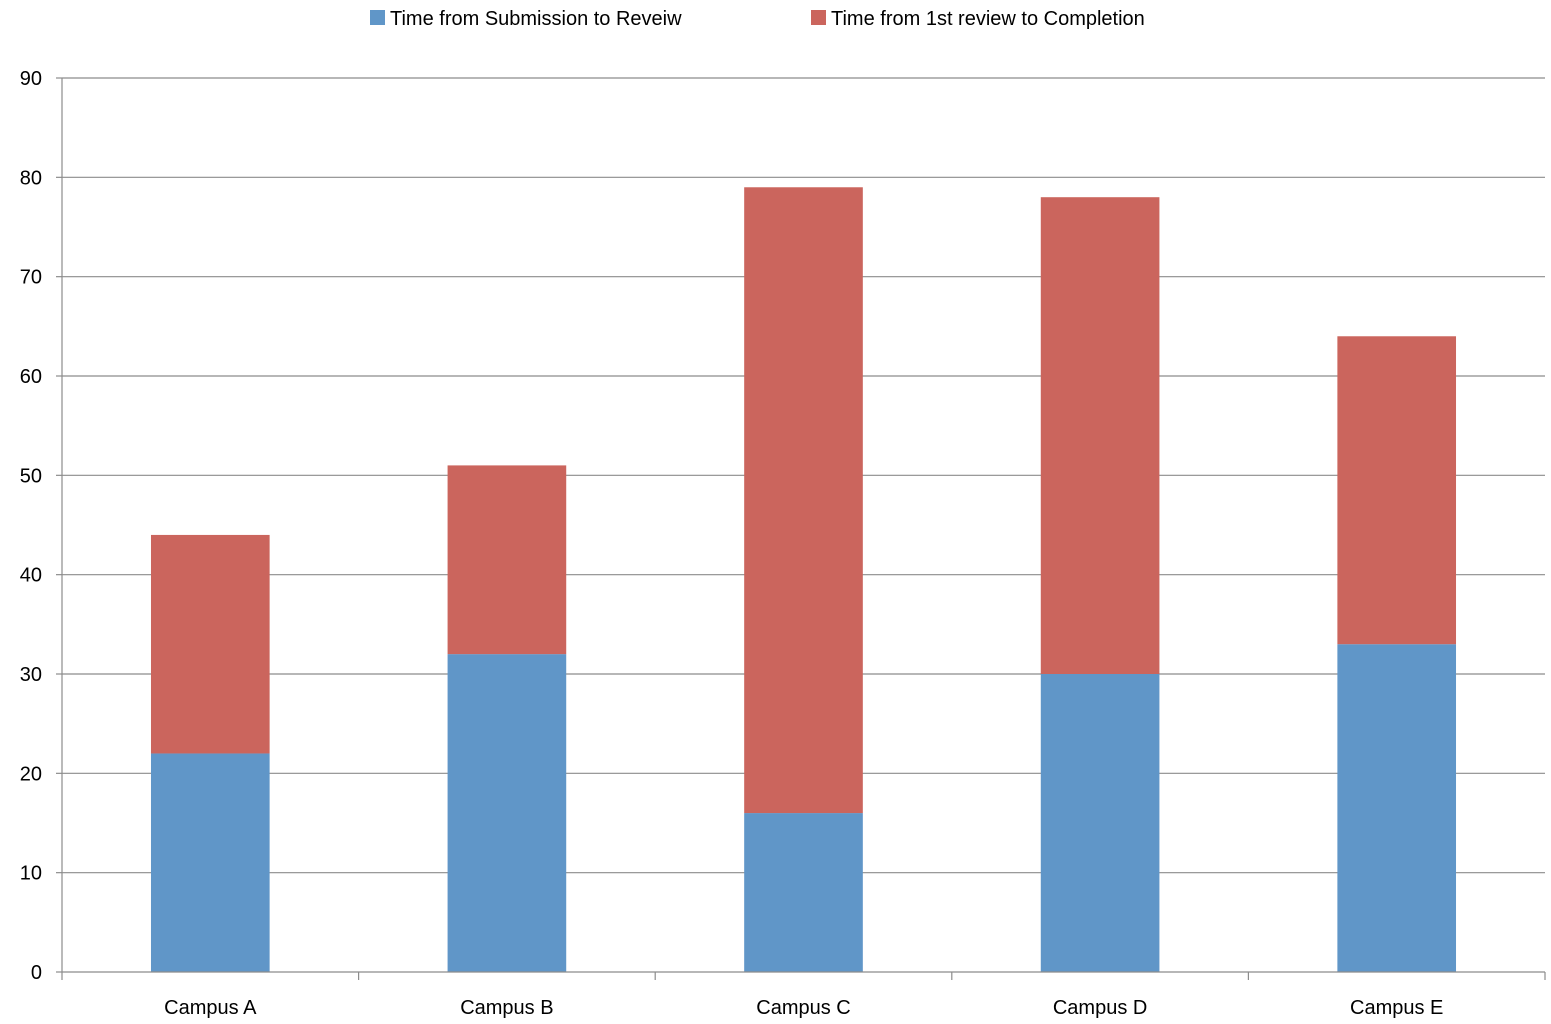  What do you see at coordinates (31, 377) in the screenshot?
I see `y-tick-label: 60` at bounding box center [31, 377].